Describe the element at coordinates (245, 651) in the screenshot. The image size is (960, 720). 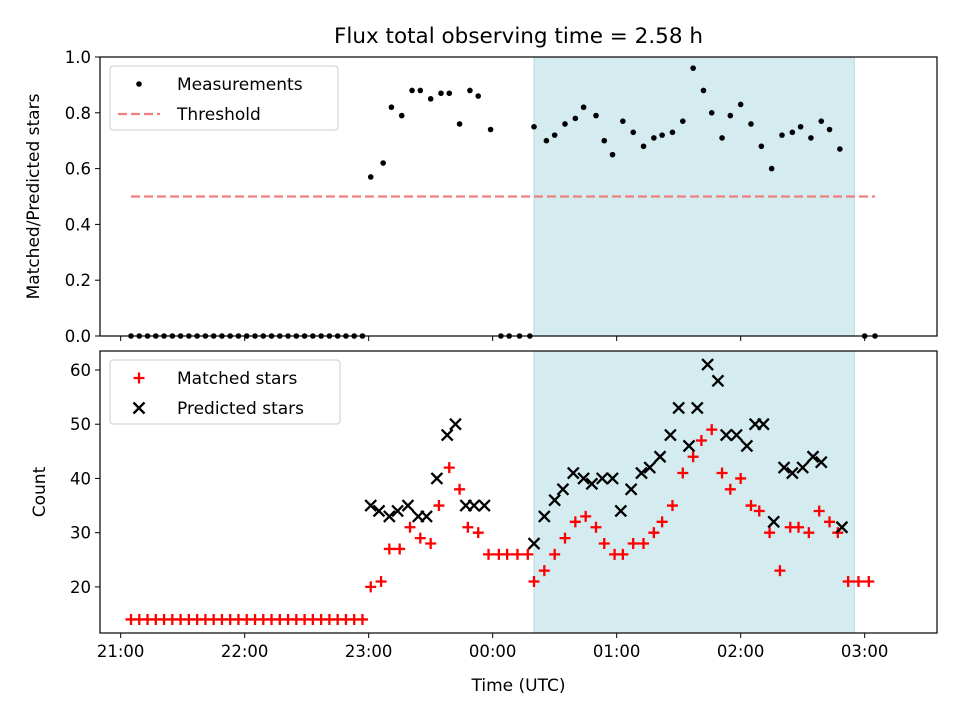
I see `x-tick-label: 22:00` at that location.